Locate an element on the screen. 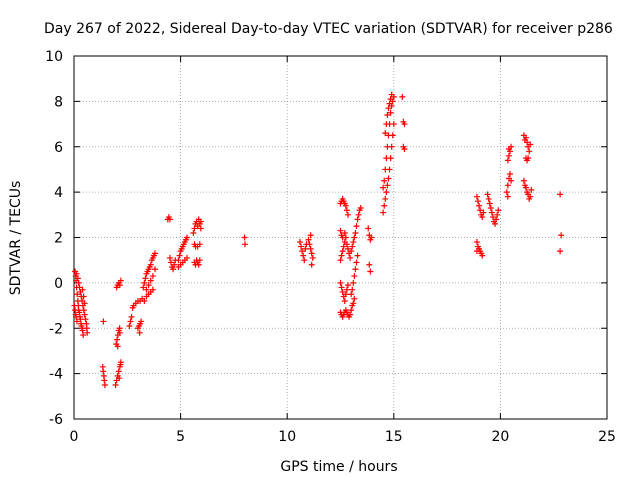 This screenshot has width=640, height=480. x-tick-label: 20 is located at coordinates (500, 437).